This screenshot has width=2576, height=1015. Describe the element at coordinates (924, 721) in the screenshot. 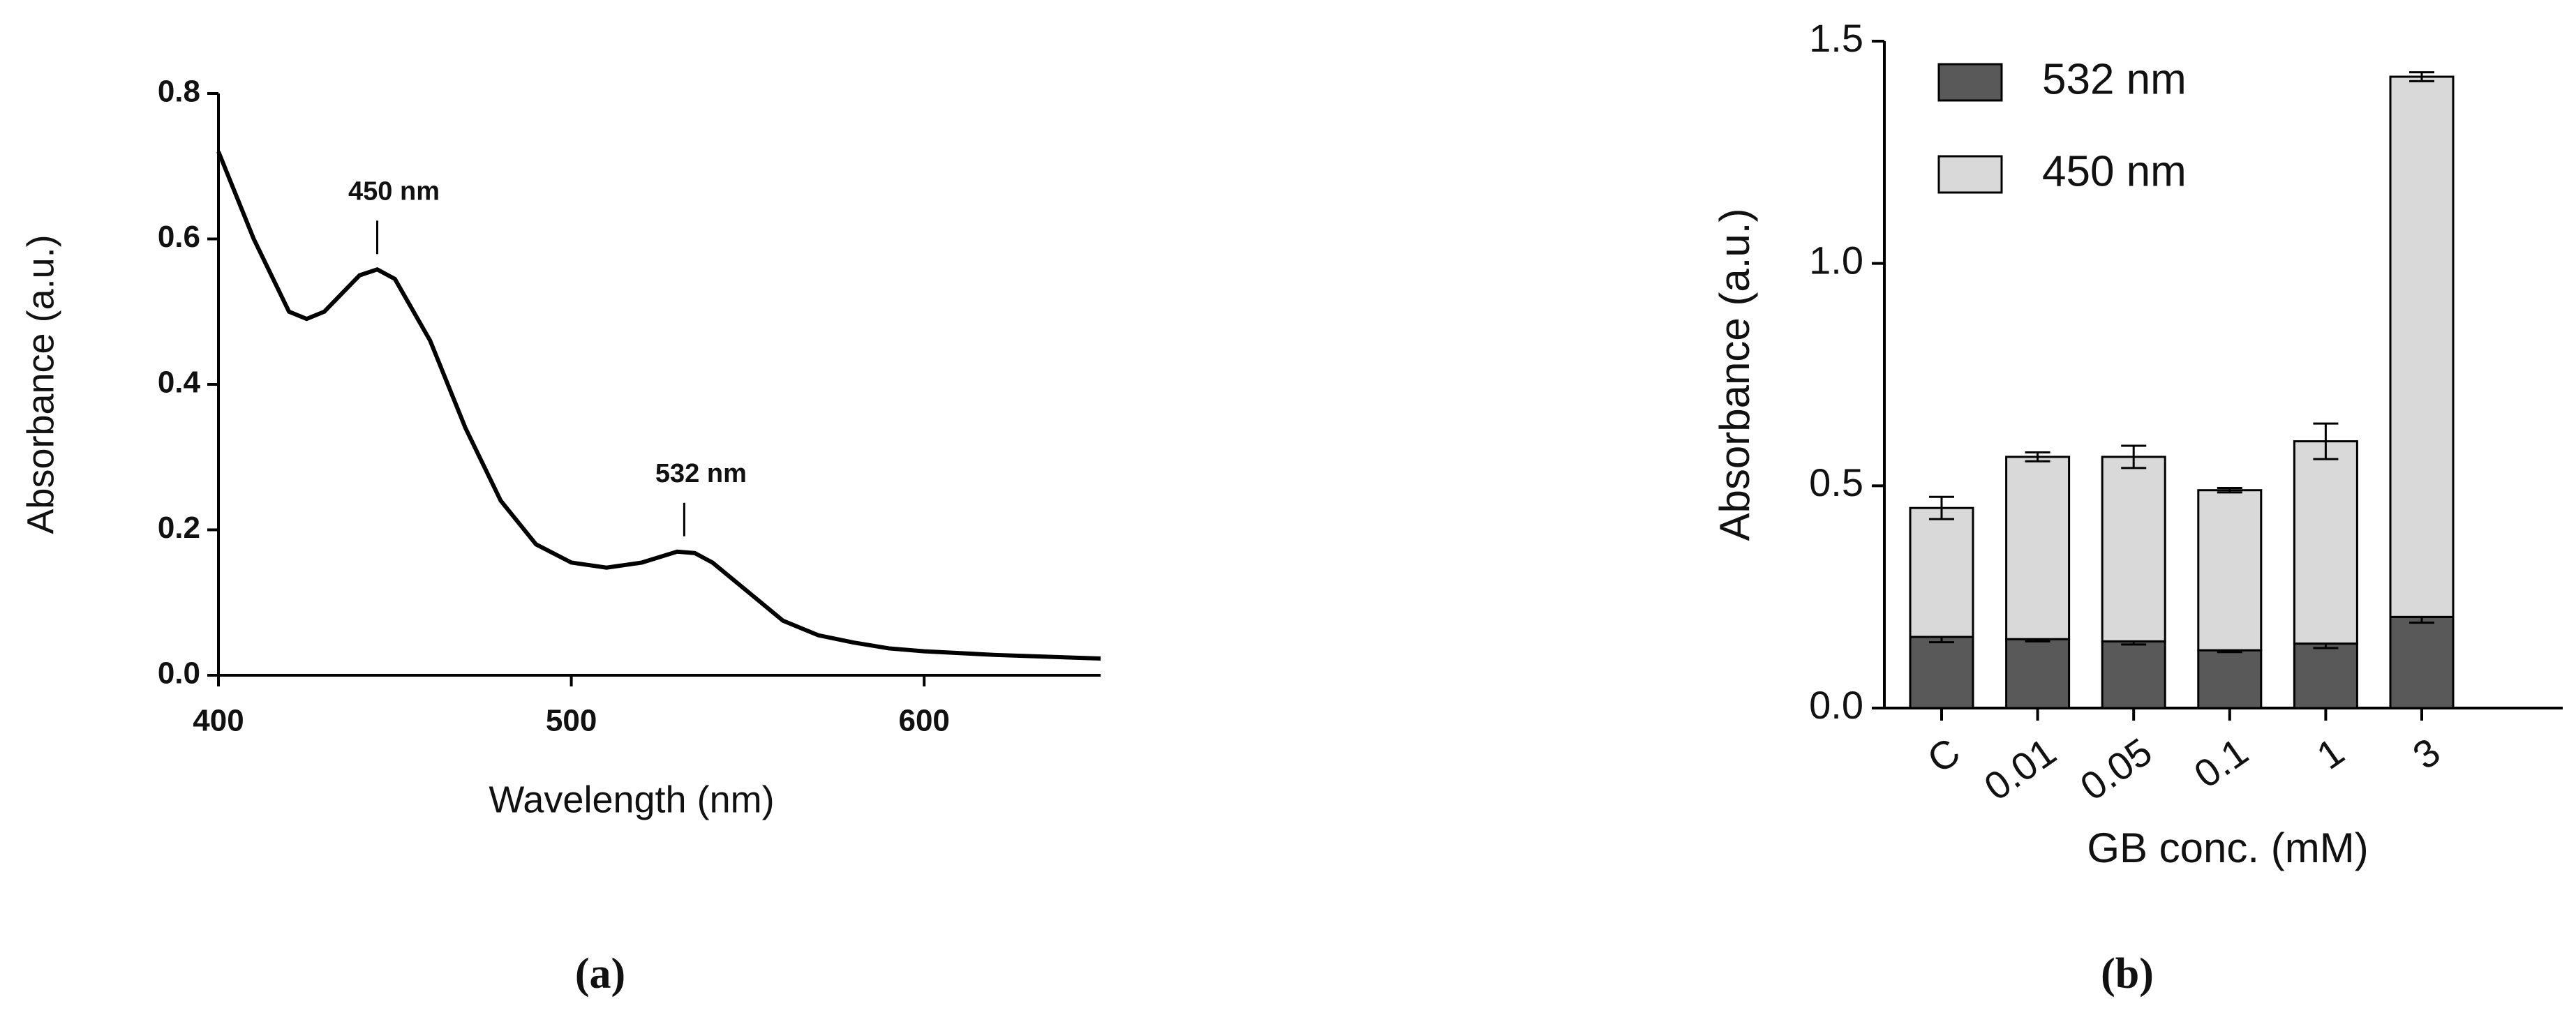

I see `x-tick-label: 600` at that location.